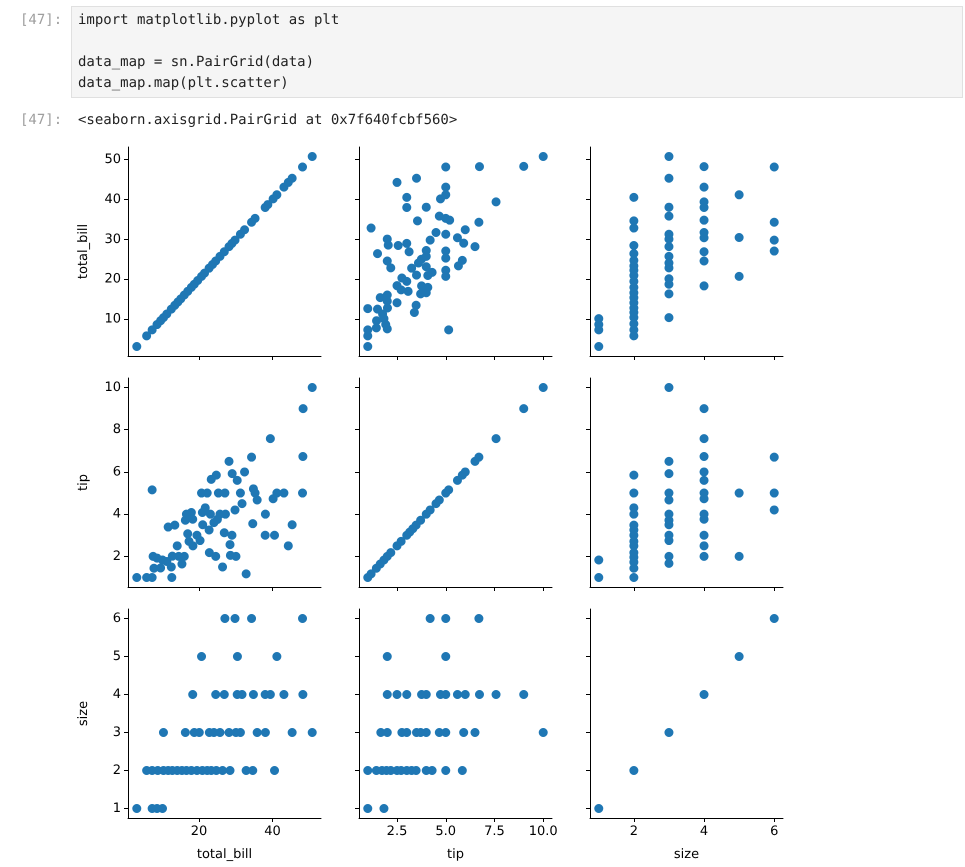 This screenshot has width=965, height=867. I want to click on y-axis-title: total_bill, so click(83, 252).